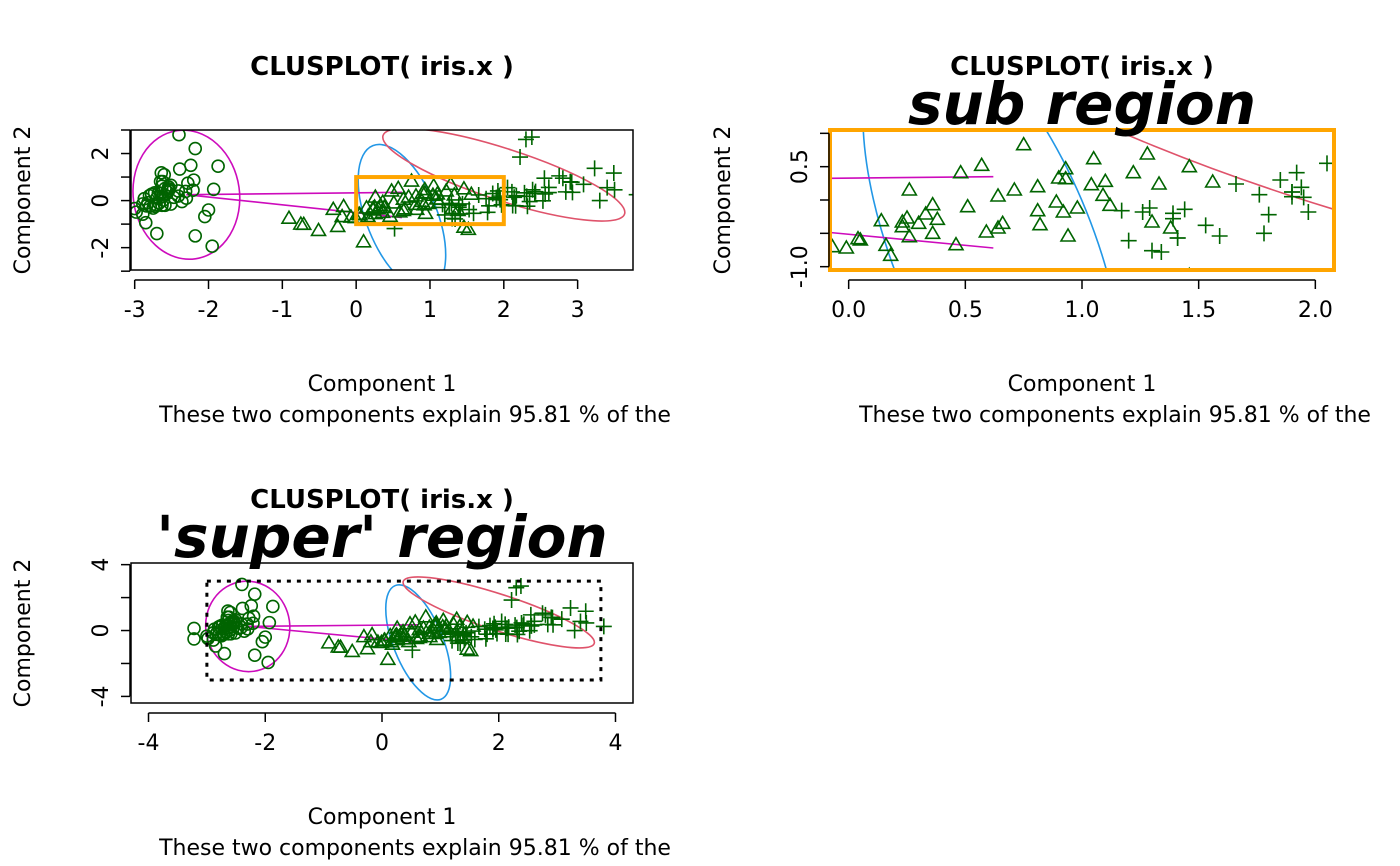 The height and width of the screenshot is (866, 1400). I want to click on sub-region-box, so click(430, 201).